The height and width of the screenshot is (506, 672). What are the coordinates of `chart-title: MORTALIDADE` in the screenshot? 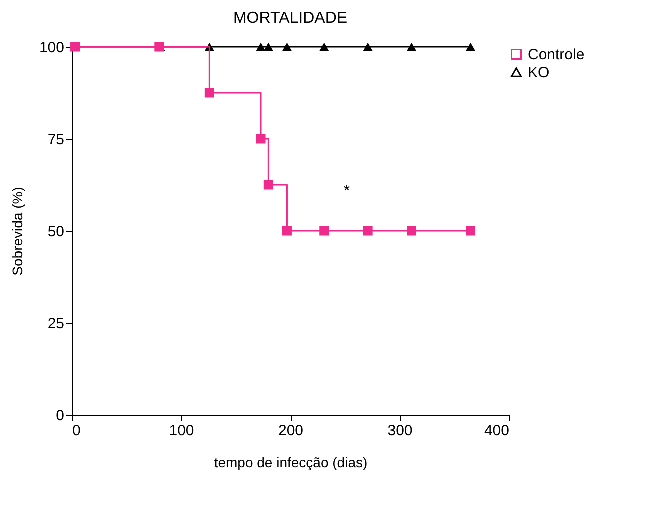 It's located at (290, 18).